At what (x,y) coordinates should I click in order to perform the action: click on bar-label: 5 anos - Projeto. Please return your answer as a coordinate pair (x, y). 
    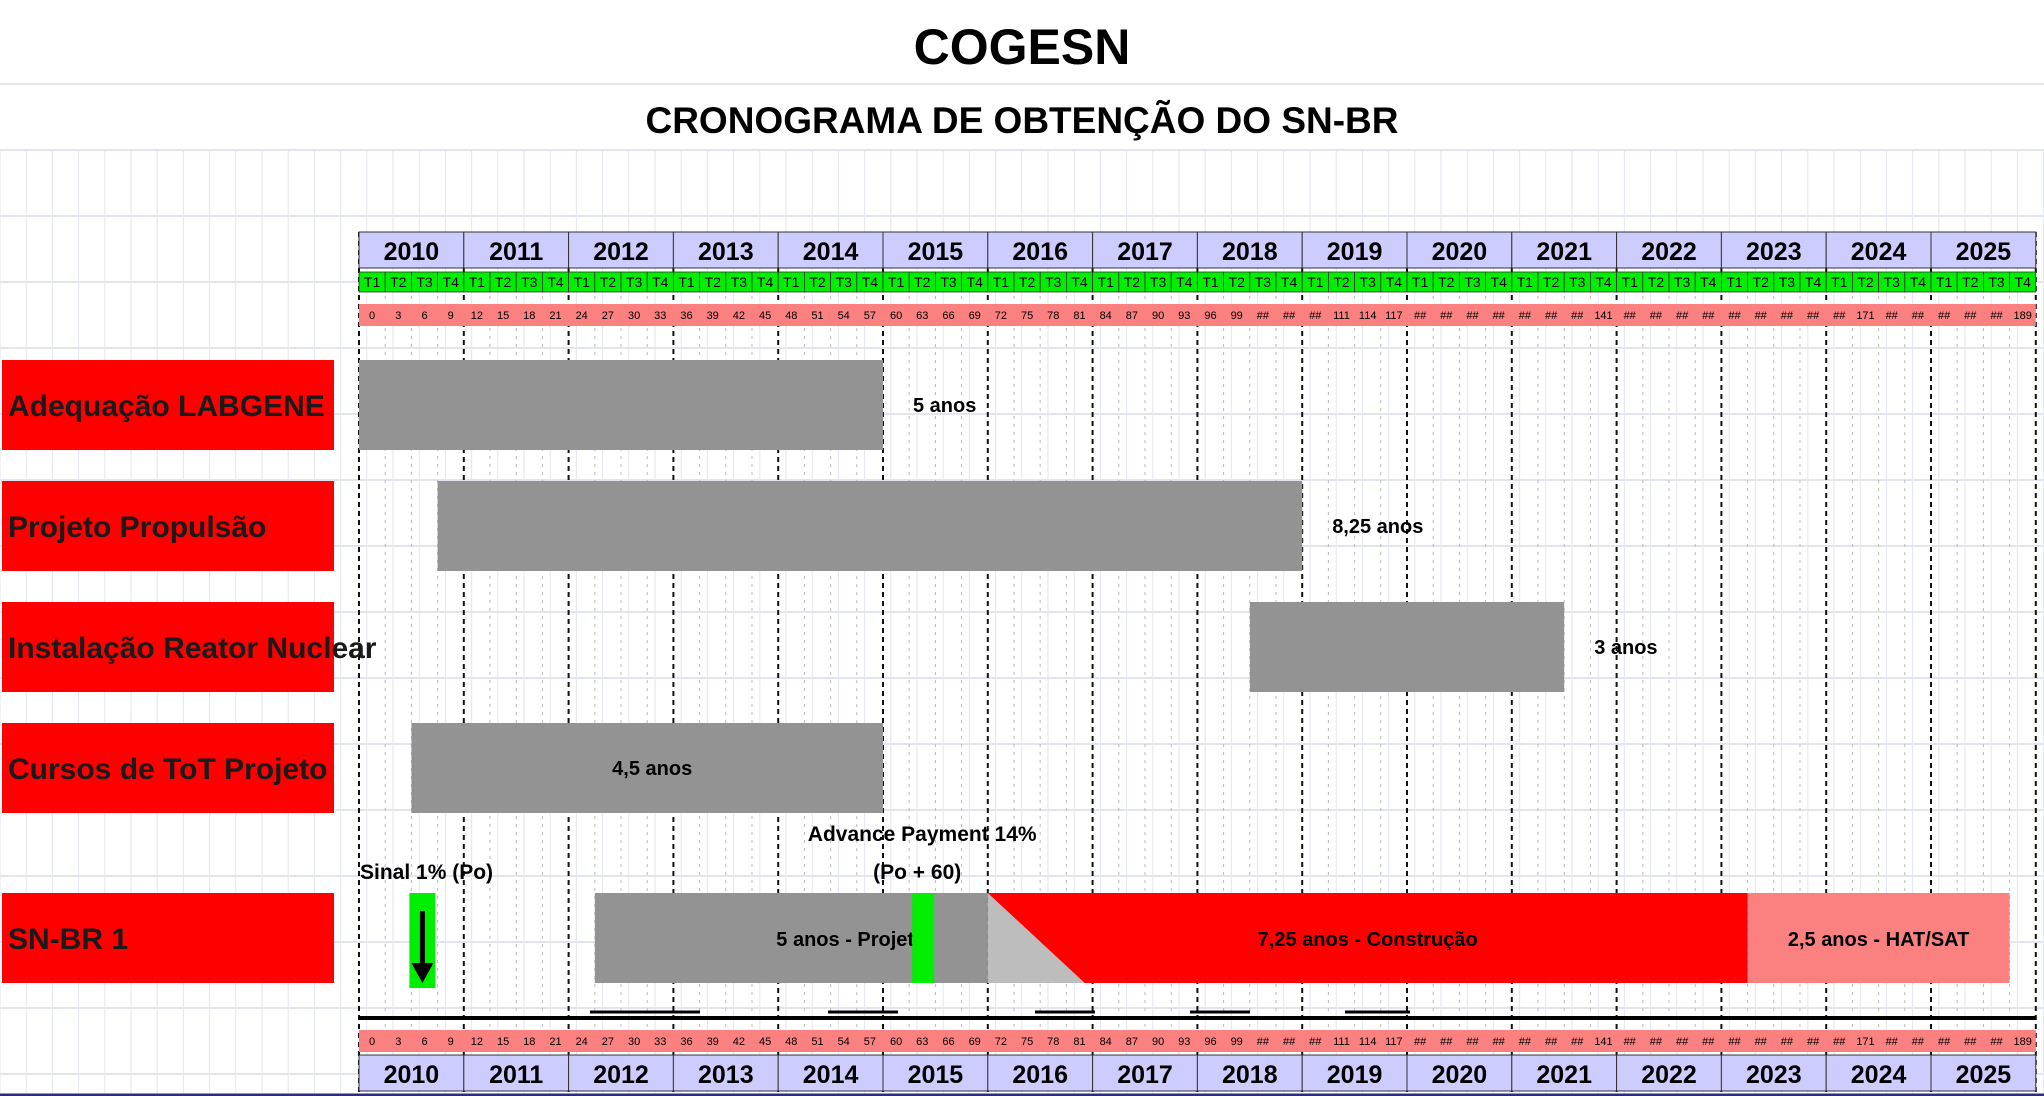
    Looking at the image, I should click on (851, 940).